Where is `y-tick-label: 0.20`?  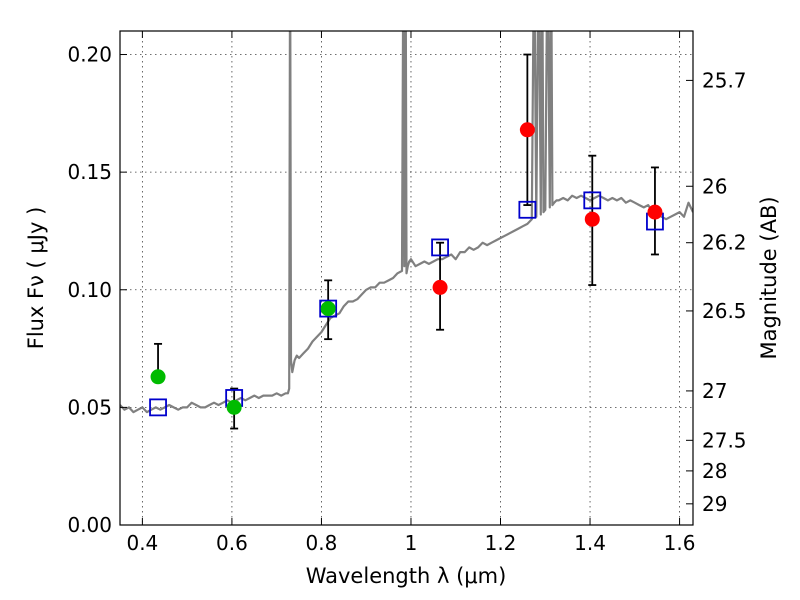
y-tick-label: 0.20 is located at coordinates (89, 55).